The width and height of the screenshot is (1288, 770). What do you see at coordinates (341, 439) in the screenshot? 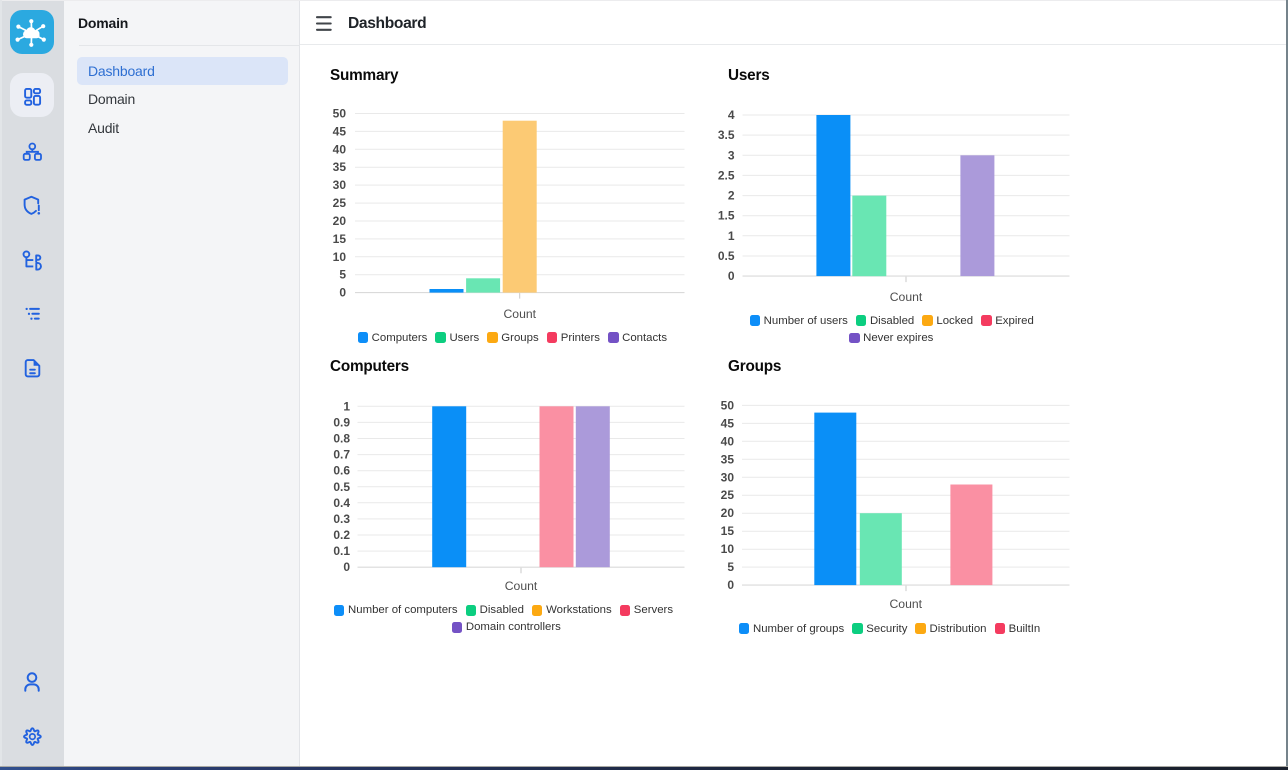
I see `svg-text: 0.8` at bounding box center [341, 439].